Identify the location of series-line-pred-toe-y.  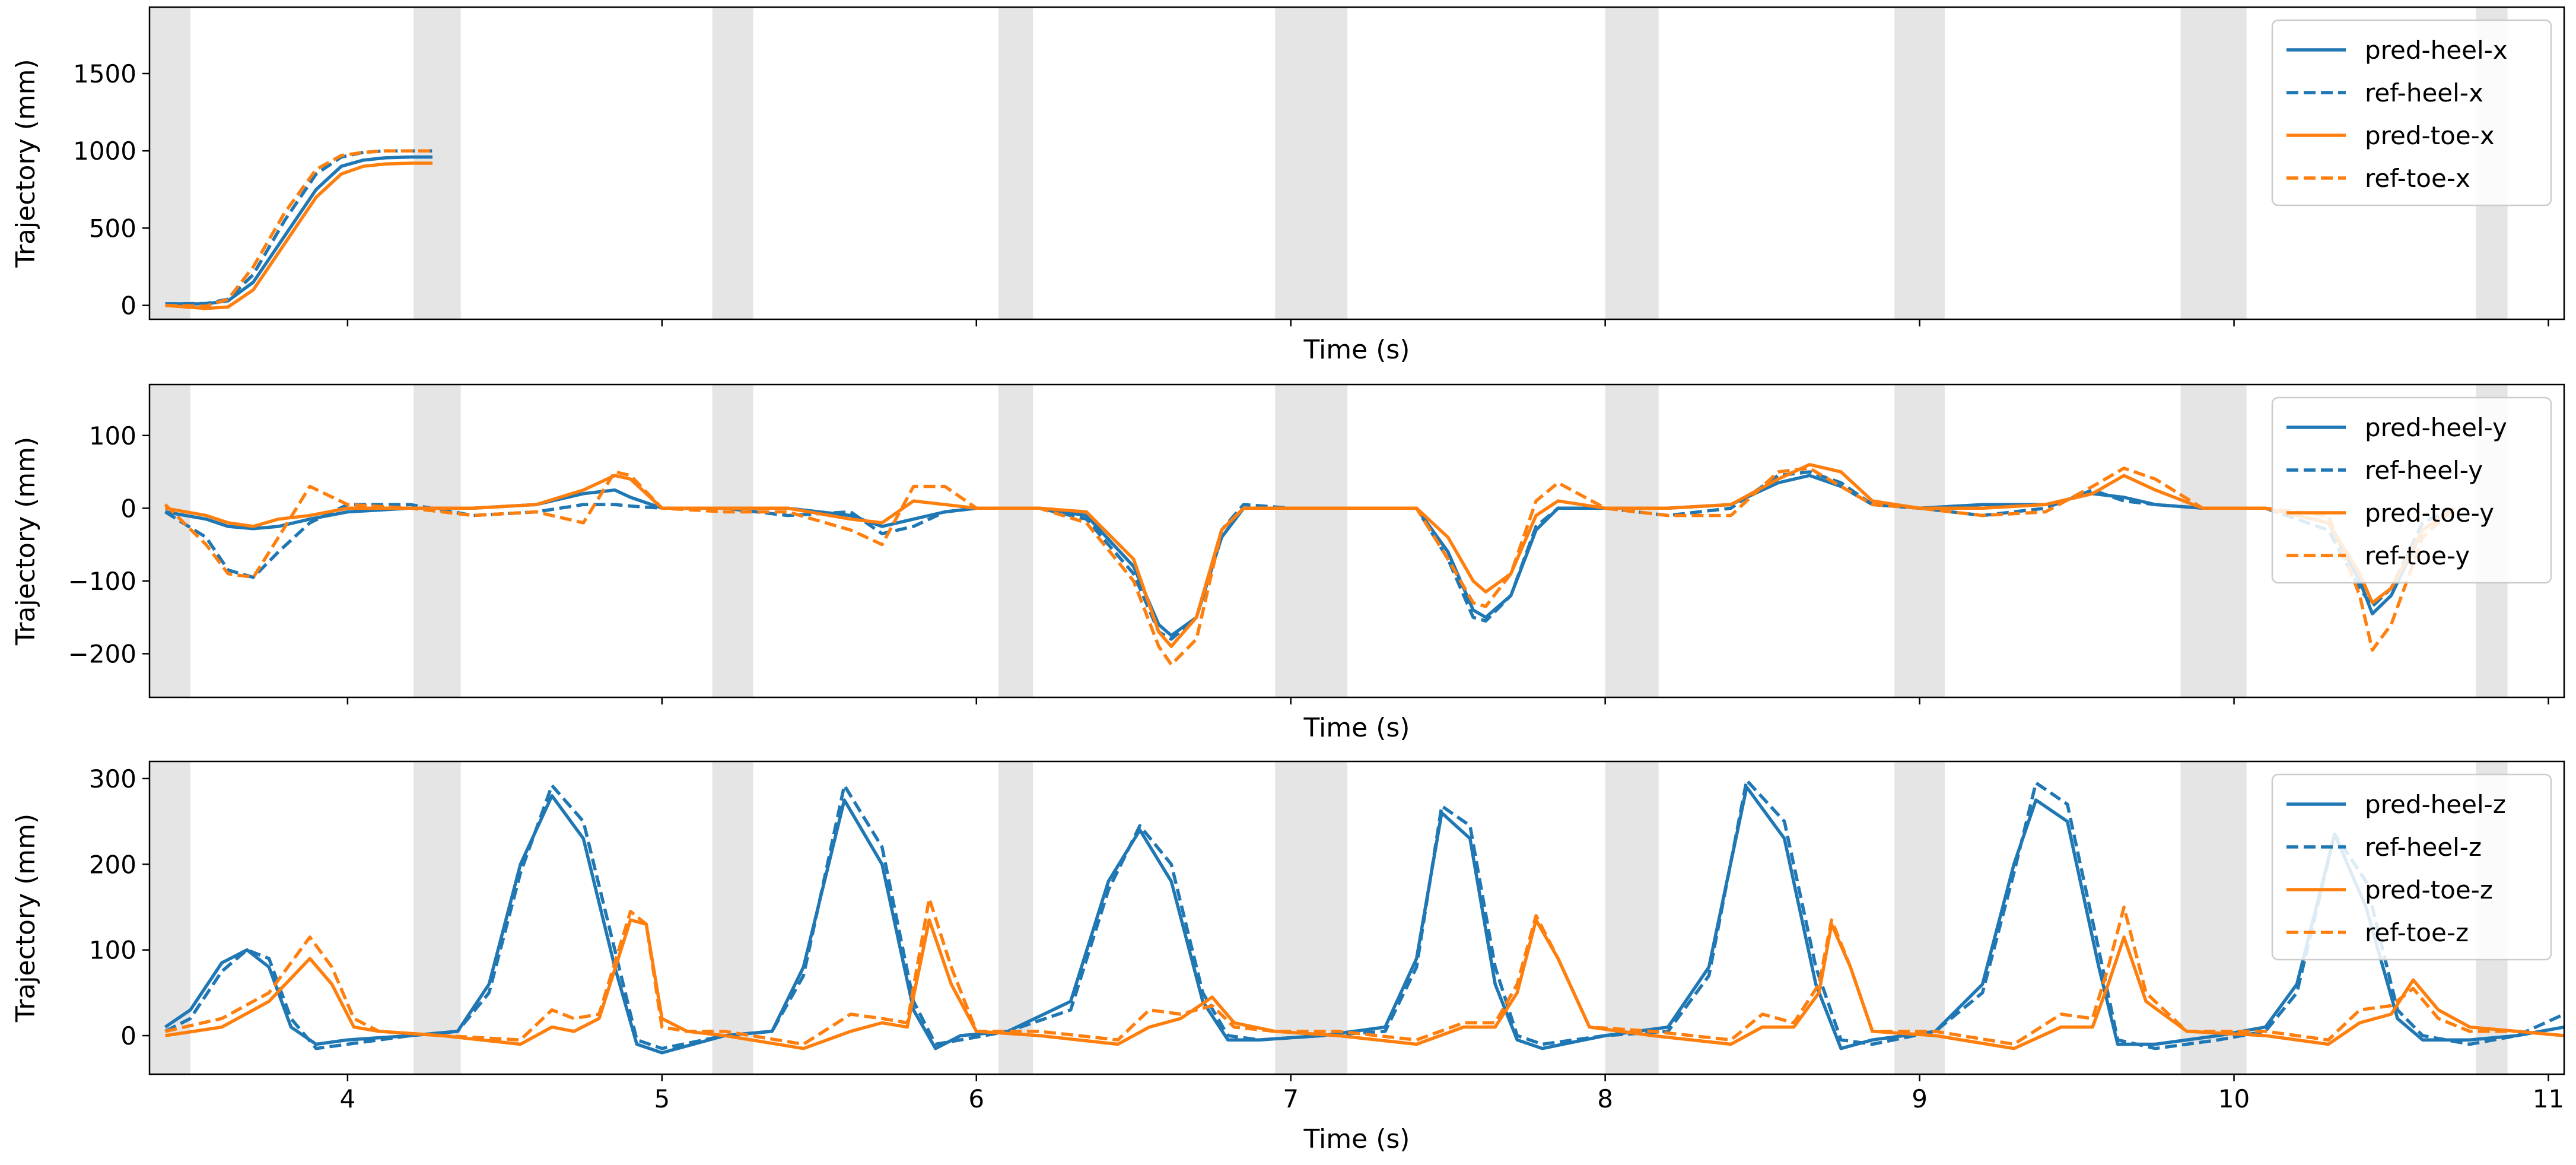
(1310, 555).